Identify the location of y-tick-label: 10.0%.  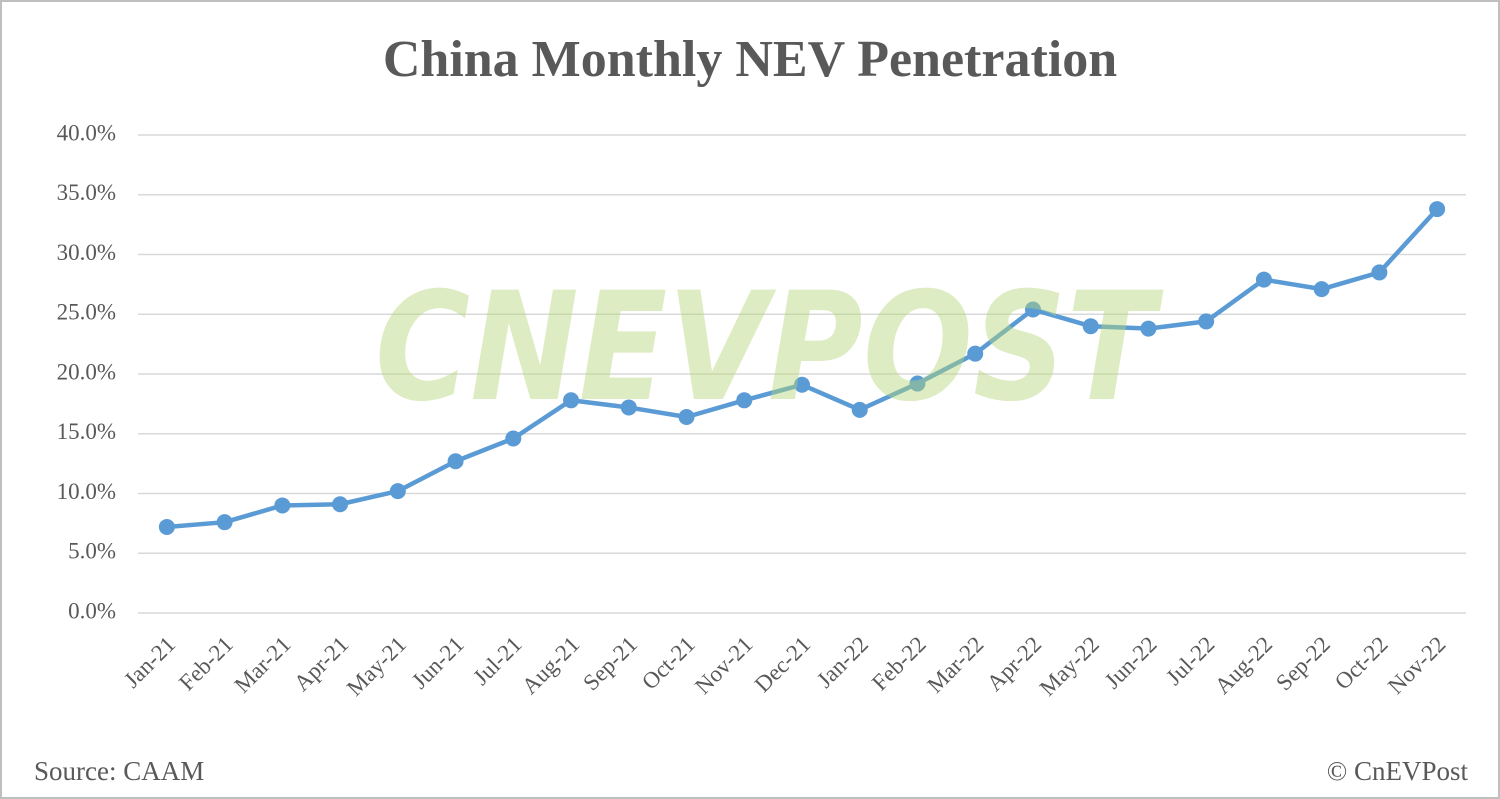
(86, 491).